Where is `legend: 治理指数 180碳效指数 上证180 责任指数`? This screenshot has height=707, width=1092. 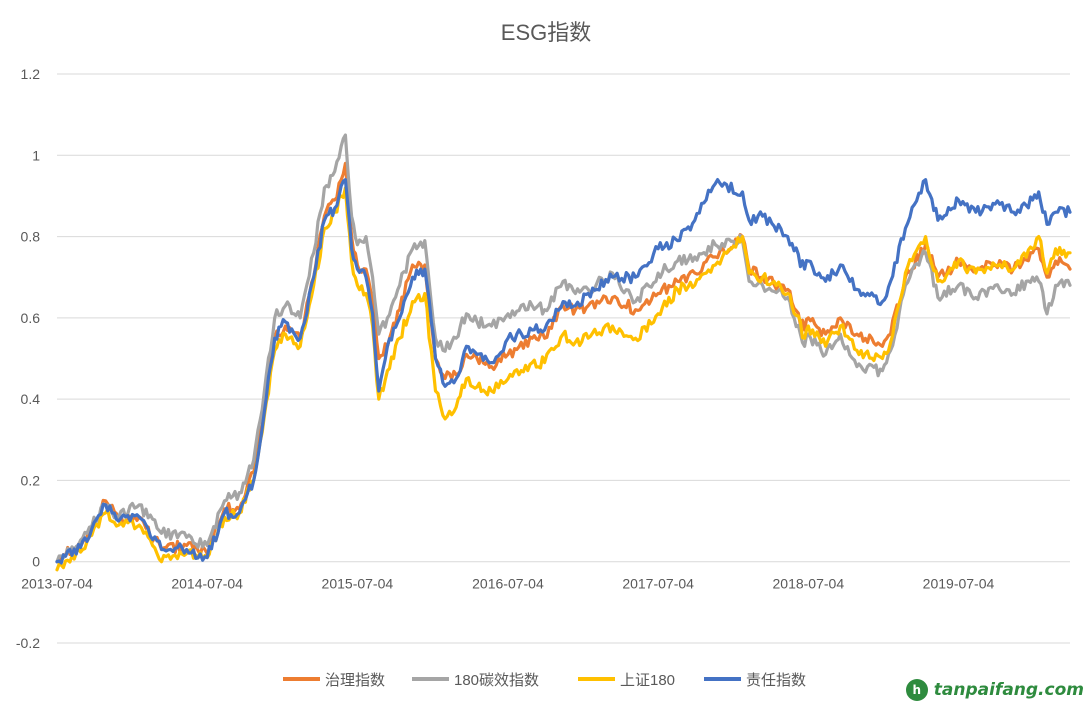
legend: 治理指数 180碳效指数 上证180 责任指数 is located at coordinates (544, 680).